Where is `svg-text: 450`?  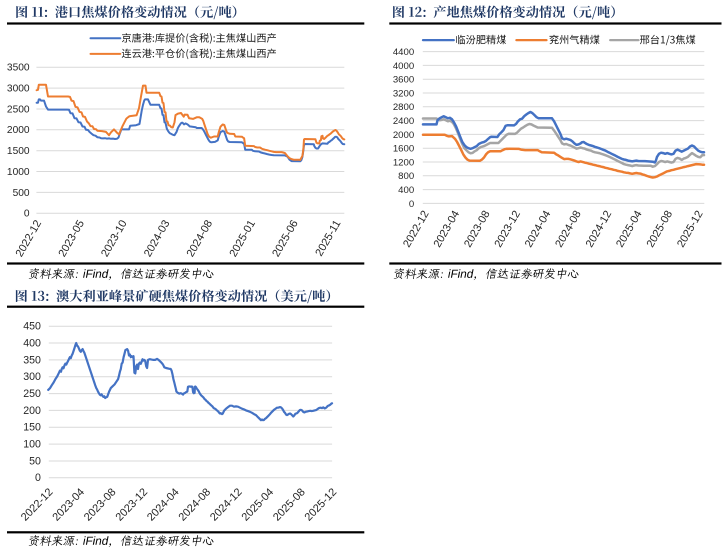 svg-text: 450 is located at coordinates (32, 327).